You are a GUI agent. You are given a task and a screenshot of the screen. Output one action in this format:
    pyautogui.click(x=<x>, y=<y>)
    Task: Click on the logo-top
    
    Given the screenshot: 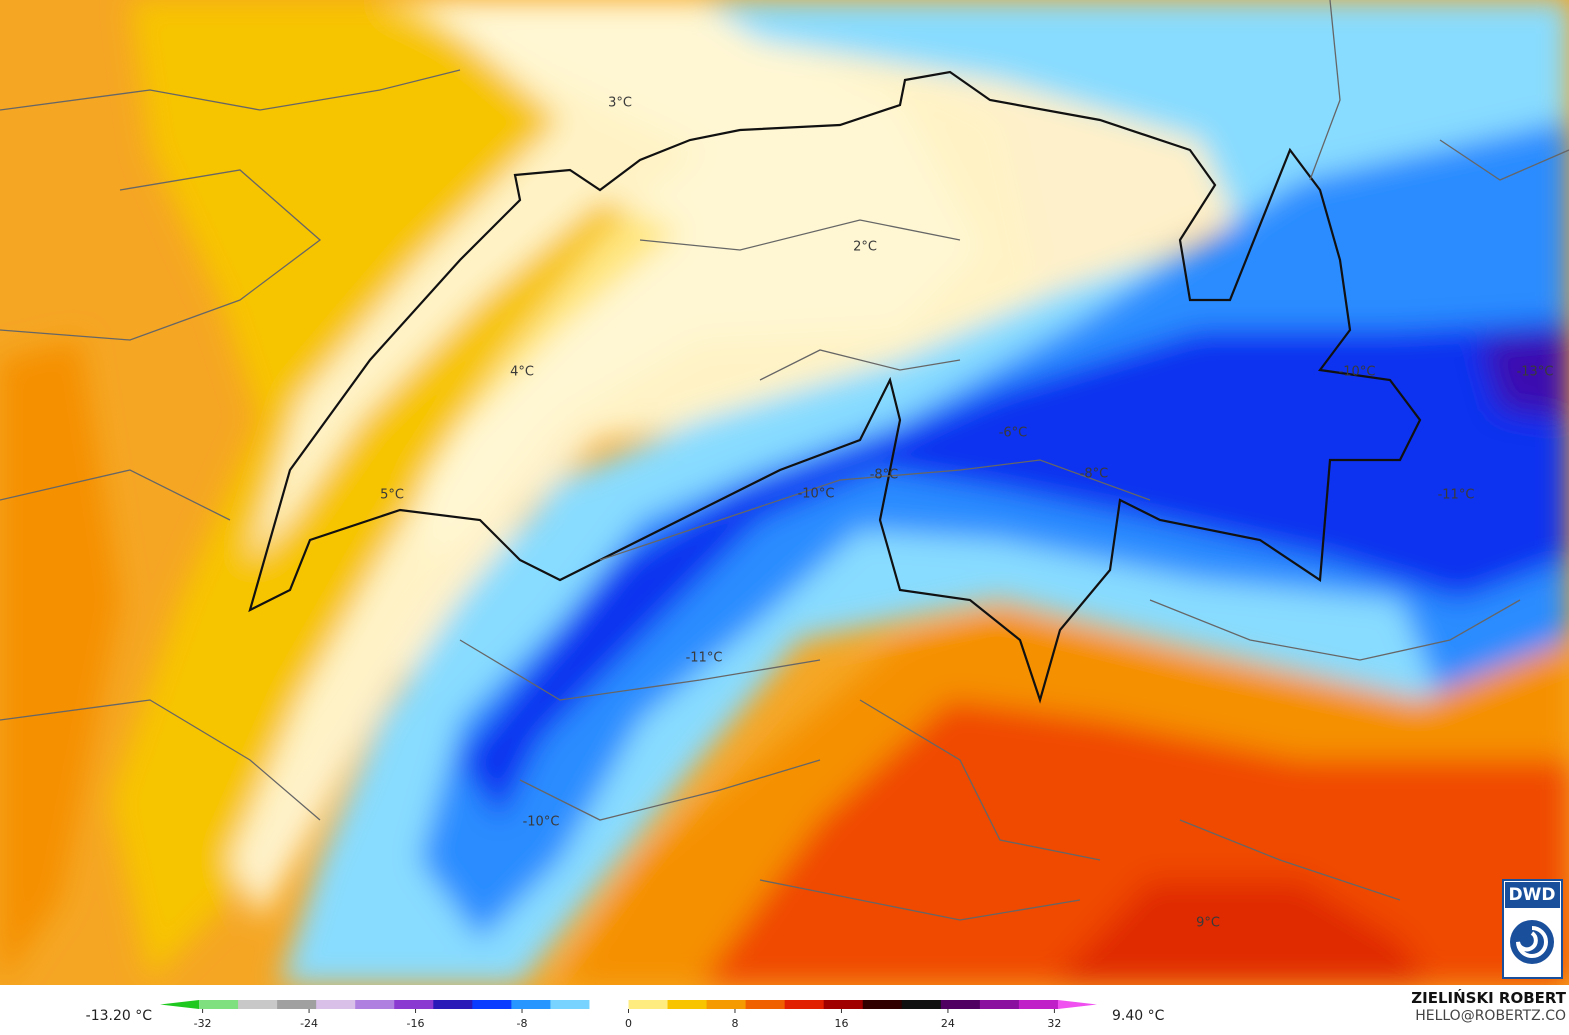 What is the action you would take?
    pyautogui.click(x=1532, y=895)
    